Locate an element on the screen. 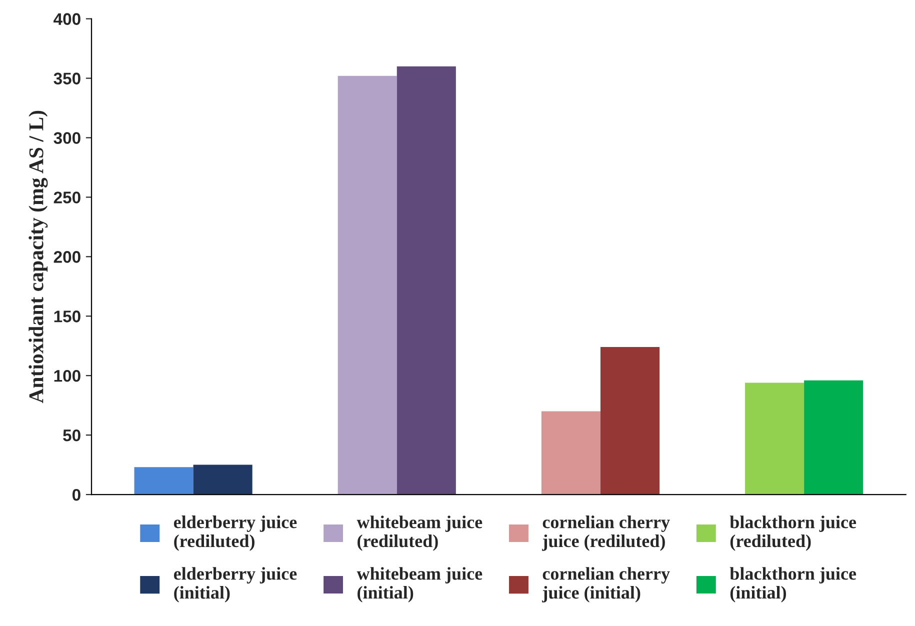 The image size is (915, 626). y-tick-label: 200 is located at coordinates (67, 257).